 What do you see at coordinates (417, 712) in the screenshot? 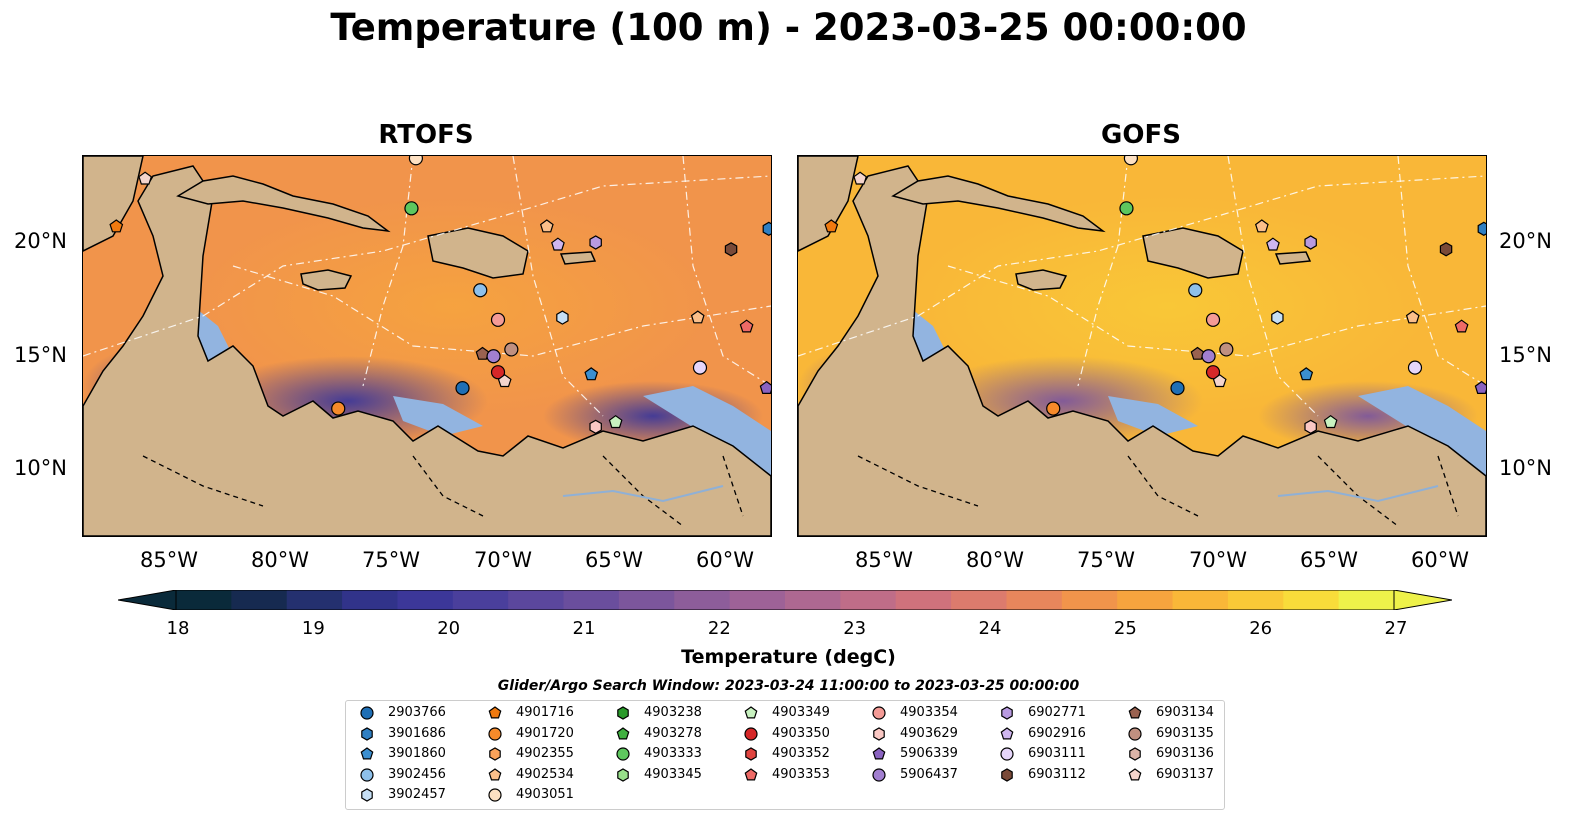
I see `legend-label: 2903766` at bounding box center [417, 712].